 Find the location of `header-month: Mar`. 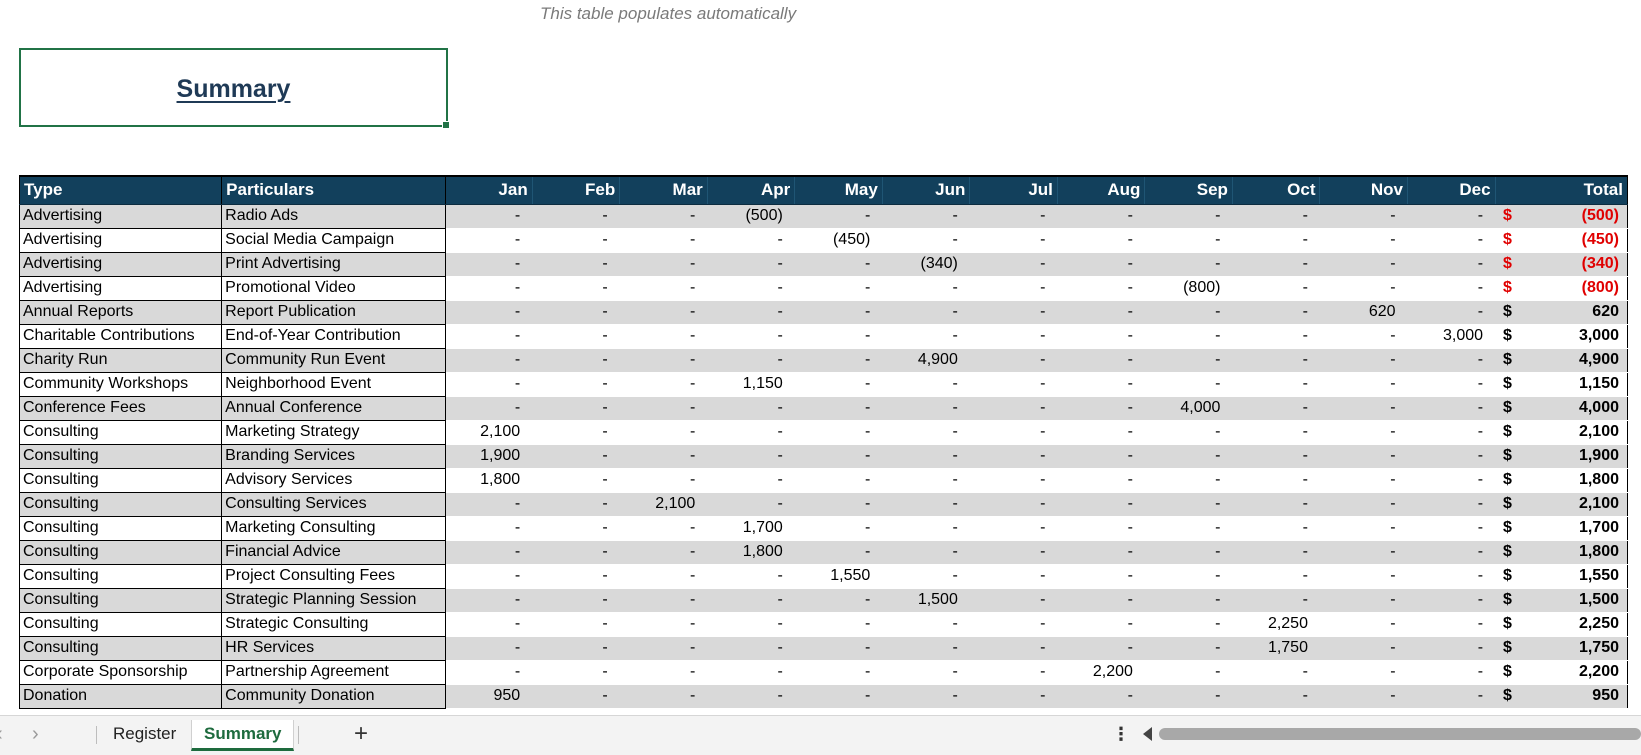

header-month: Mar is located at coordinates (663, 190).